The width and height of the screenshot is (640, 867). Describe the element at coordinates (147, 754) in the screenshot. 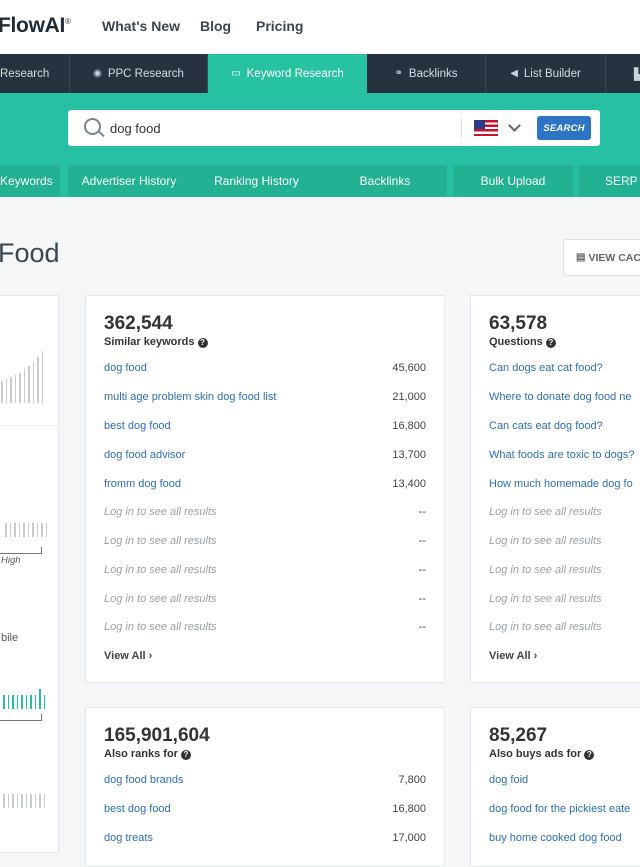

I see `card-label: Also ranks for?` at that location.